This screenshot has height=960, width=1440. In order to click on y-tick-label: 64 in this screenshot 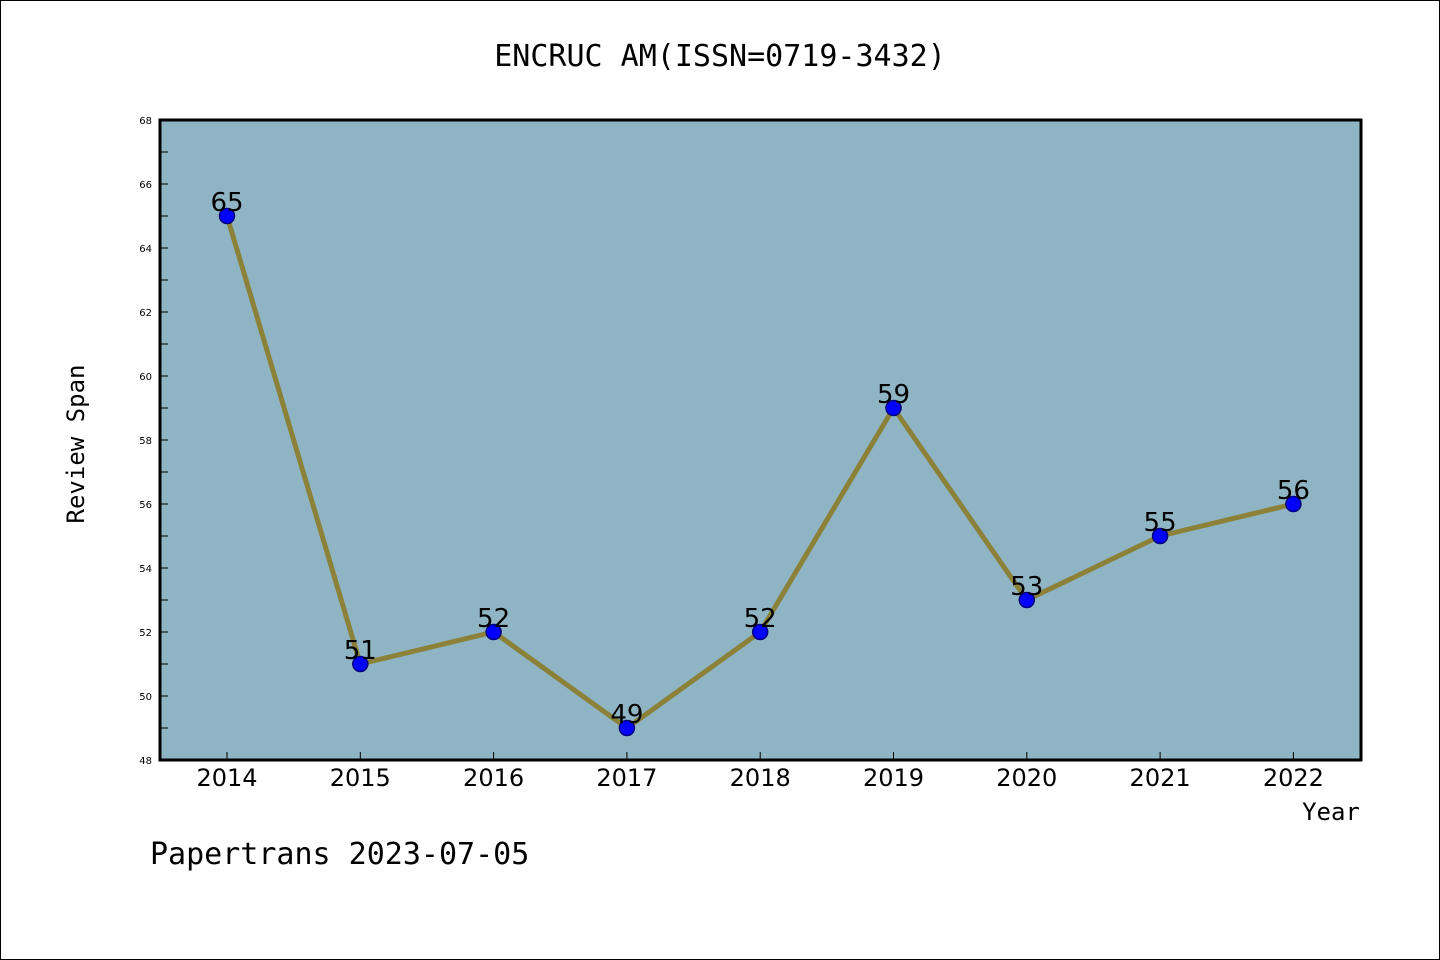, I will do `click(145, 249)`.